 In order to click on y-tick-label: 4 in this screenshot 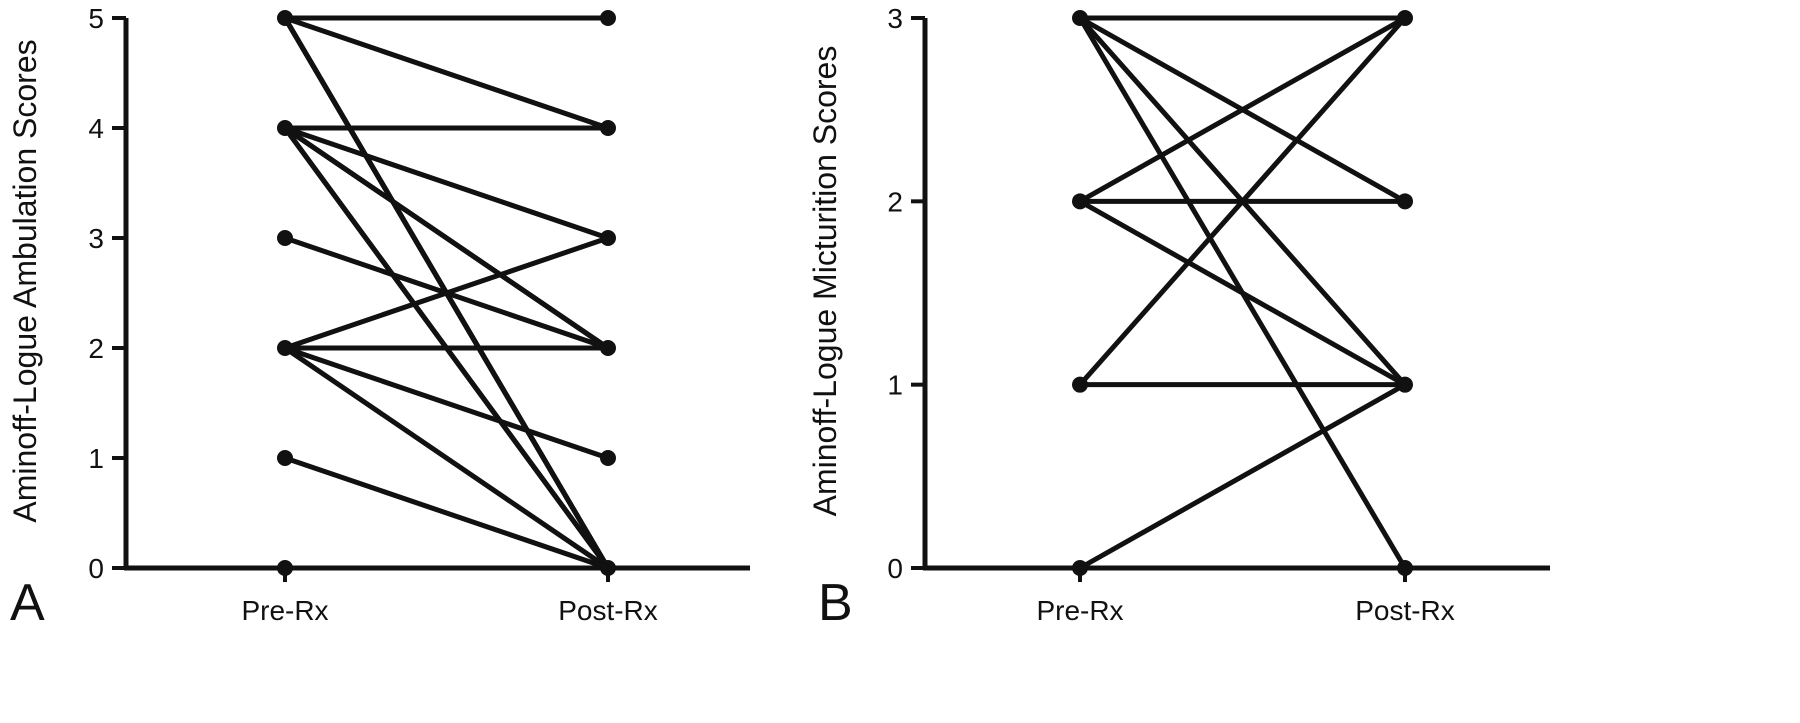, I will do `click(96, 128)`.